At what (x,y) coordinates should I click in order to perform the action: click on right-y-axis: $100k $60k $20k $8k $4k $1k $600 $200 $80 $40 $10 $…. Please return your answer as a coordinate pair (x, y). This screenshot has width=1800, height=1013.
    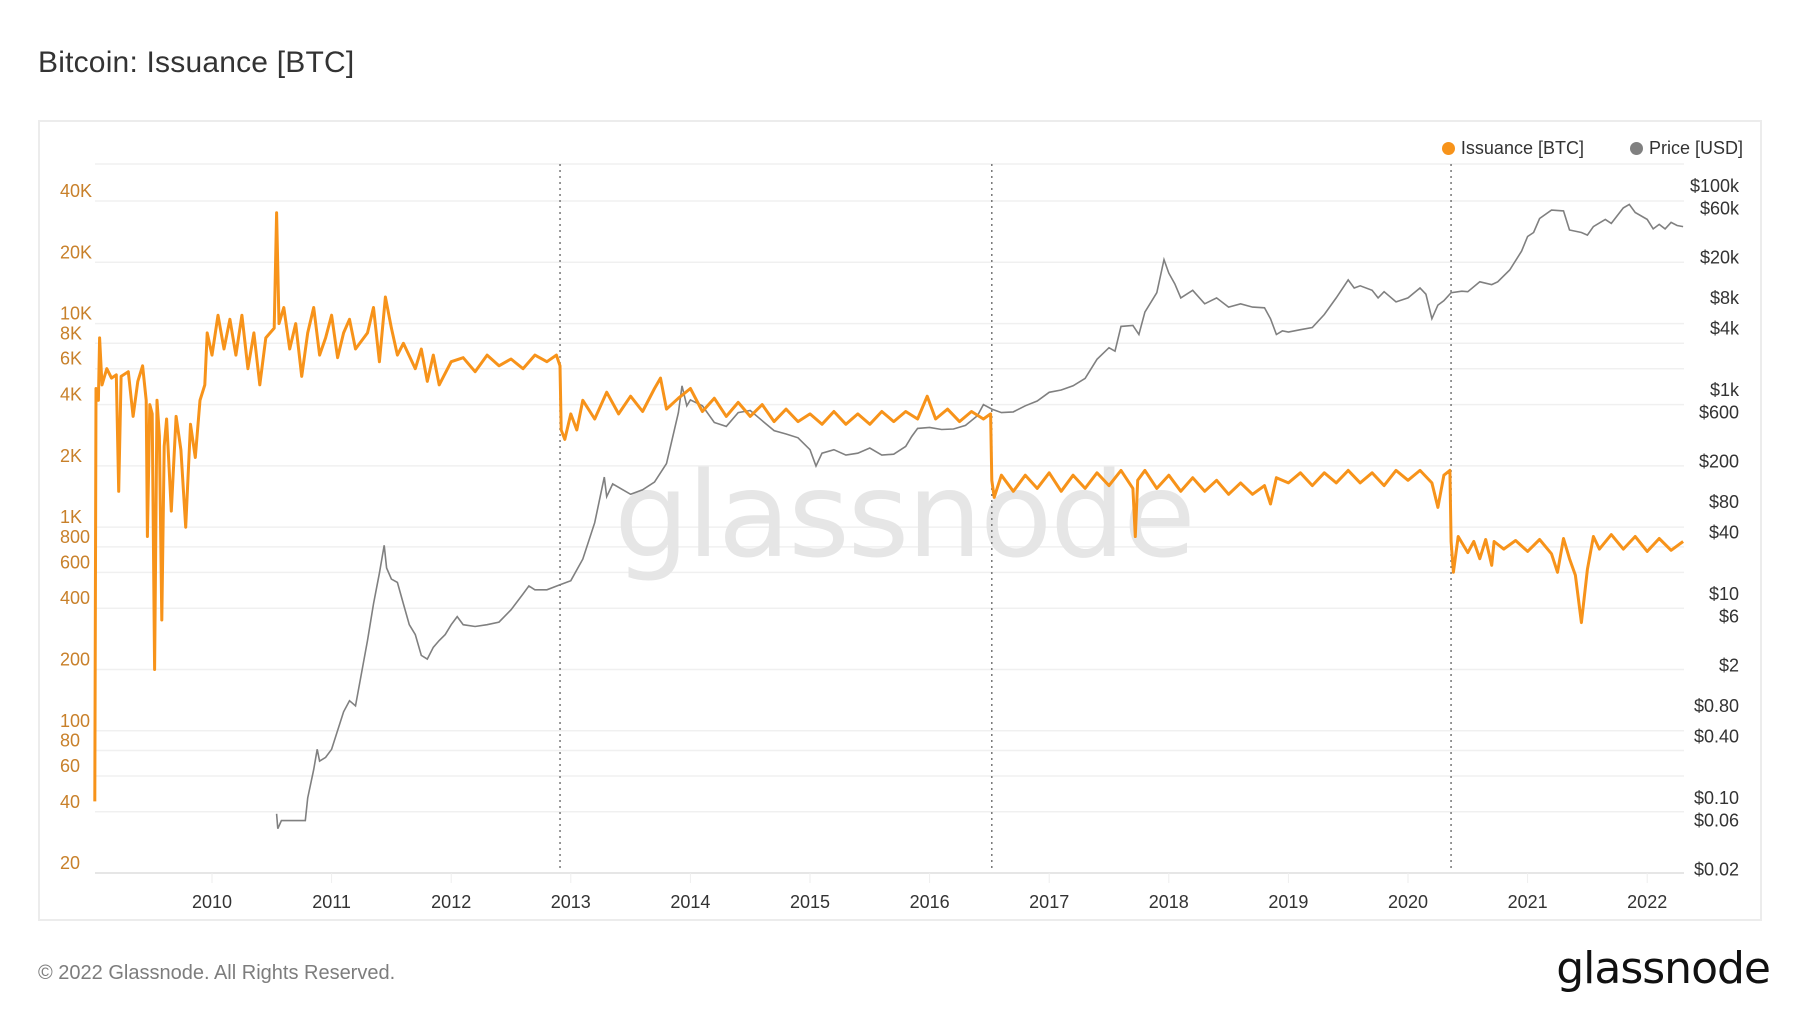
    Looking at the image, I should click on (1715, 527).